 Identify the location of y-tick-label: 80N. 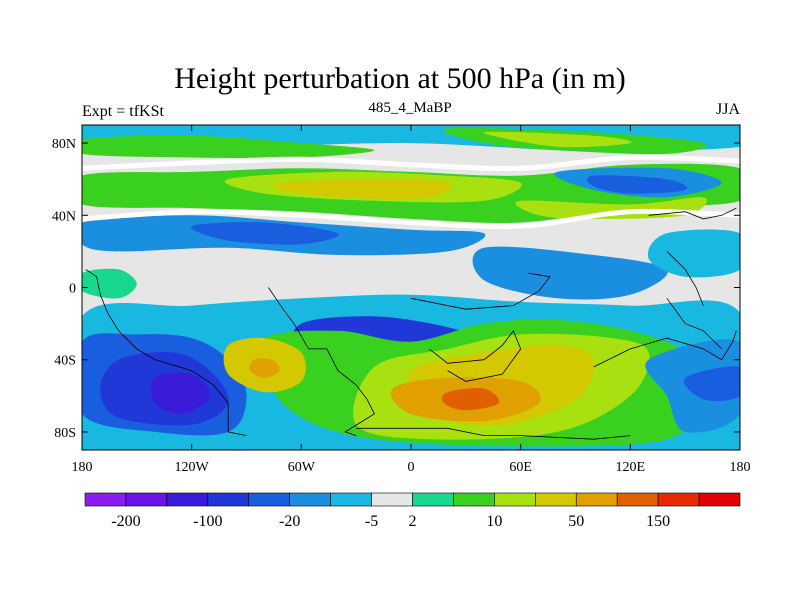
(64, 144).